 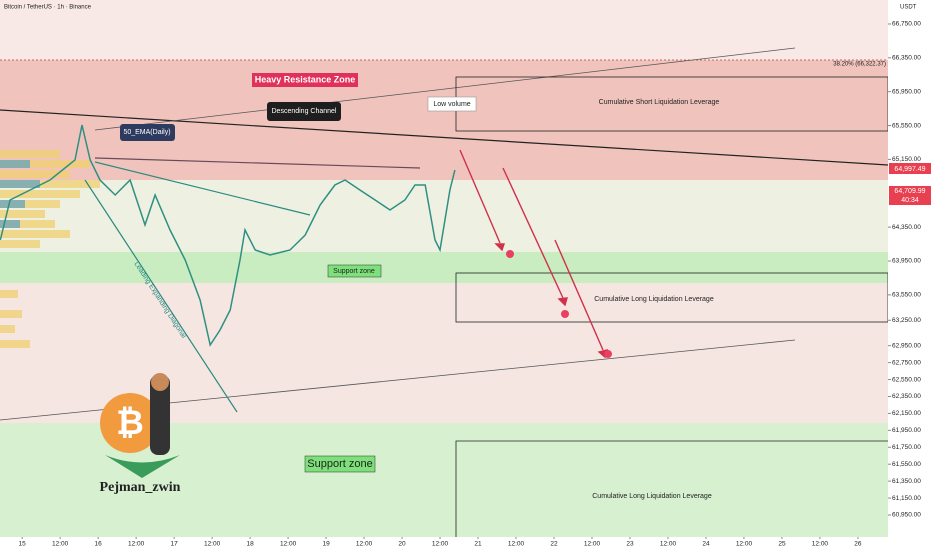 What do you see at coordinates (859, 65) in the screenshot?
I see `fib-label: 38.20% (66,322.37)` at bounding box center [859, 65].